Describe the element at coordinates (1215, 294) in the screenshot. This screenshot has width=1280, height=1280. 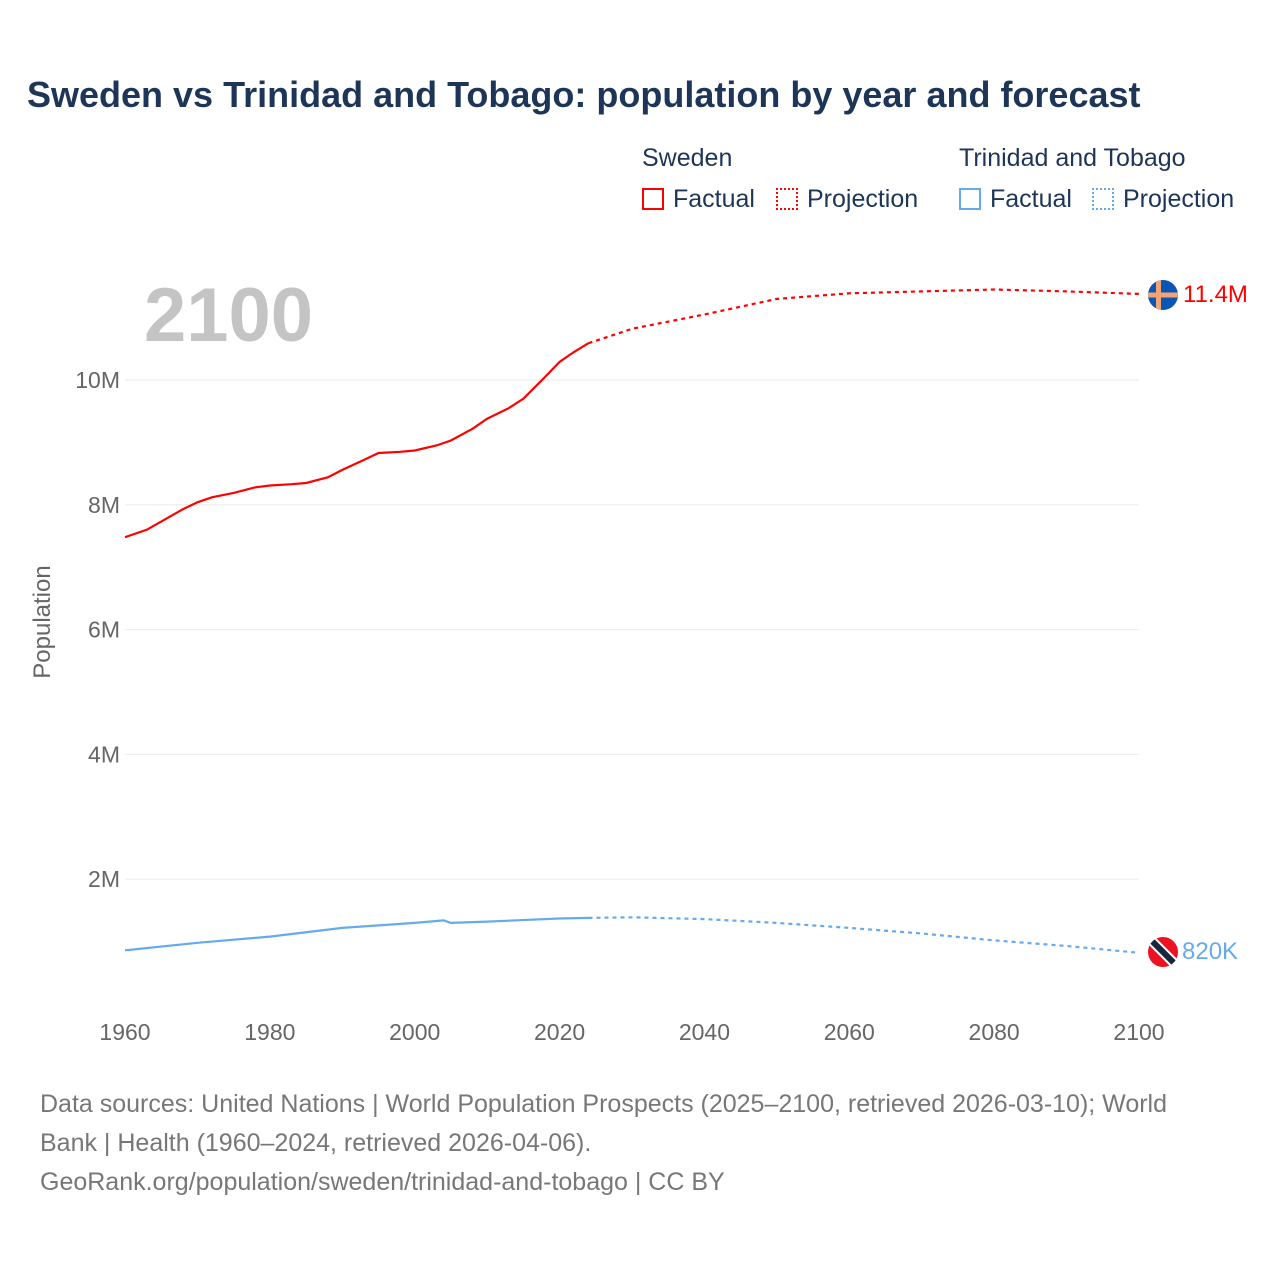
I see `sweden-end-label: 11.4M` at that location.